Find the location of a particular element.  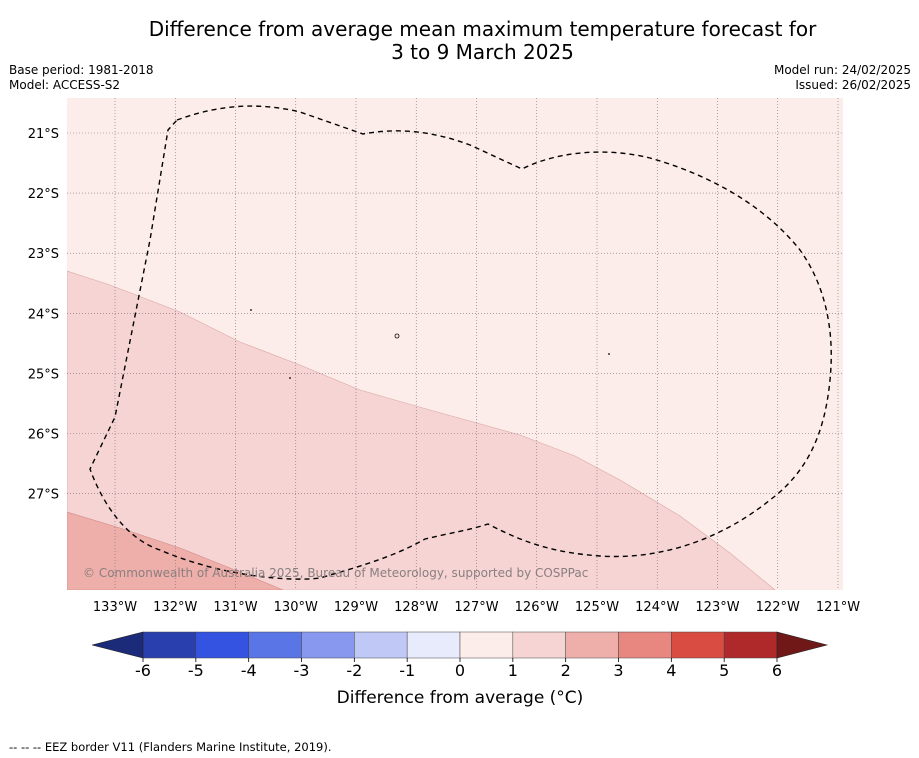

longitude-label: 129°W is located at coordinates (356, 607).